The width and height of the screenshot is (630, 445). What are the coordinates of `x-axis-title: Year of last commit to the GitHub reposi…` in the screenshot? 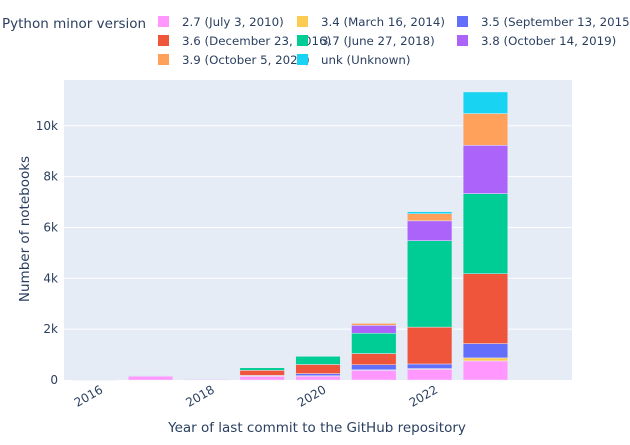 It's located at (316, 428).